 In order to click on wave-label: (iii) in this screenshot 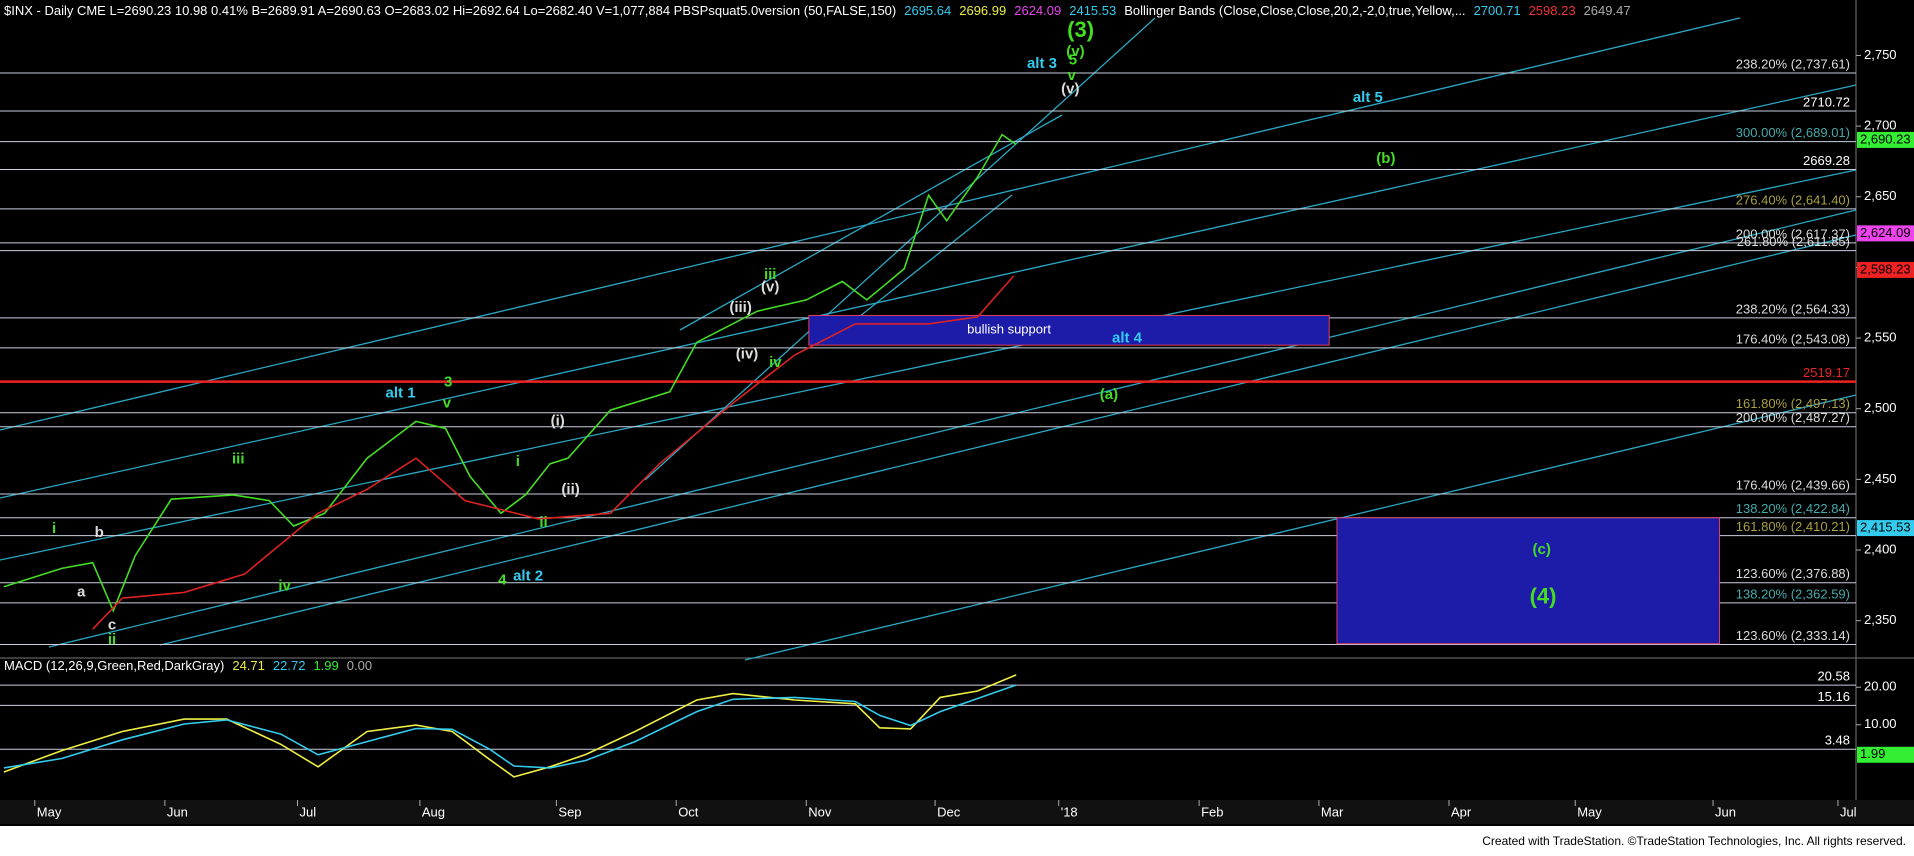, I will do `click(740, 307)`.